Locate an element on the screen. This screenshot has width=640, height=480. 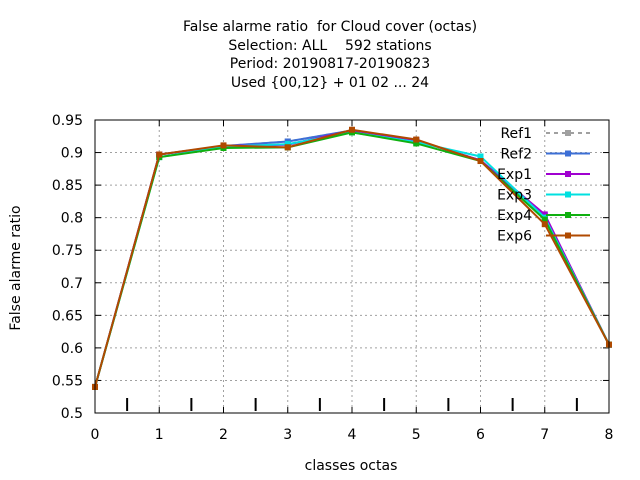
legend-label-ref1: Ref1 is located at coordinates (516, 134).